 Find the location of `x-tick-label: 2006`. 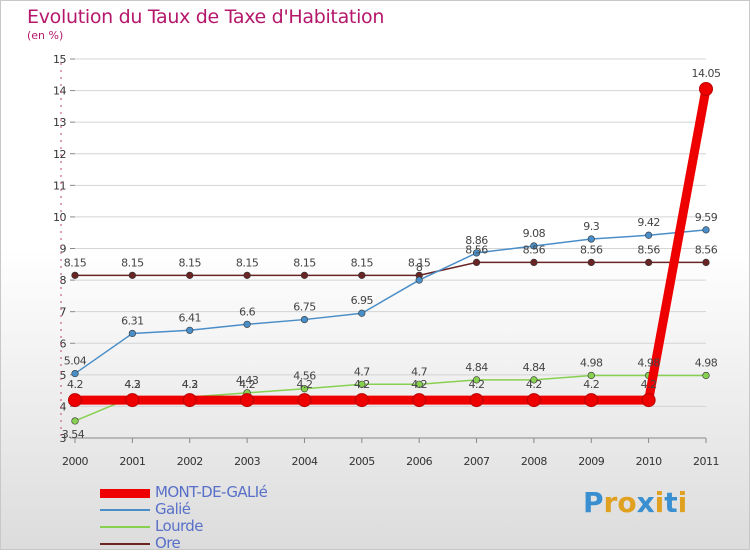

x-tick-label: 2006 is located at coordinates (419, 461).